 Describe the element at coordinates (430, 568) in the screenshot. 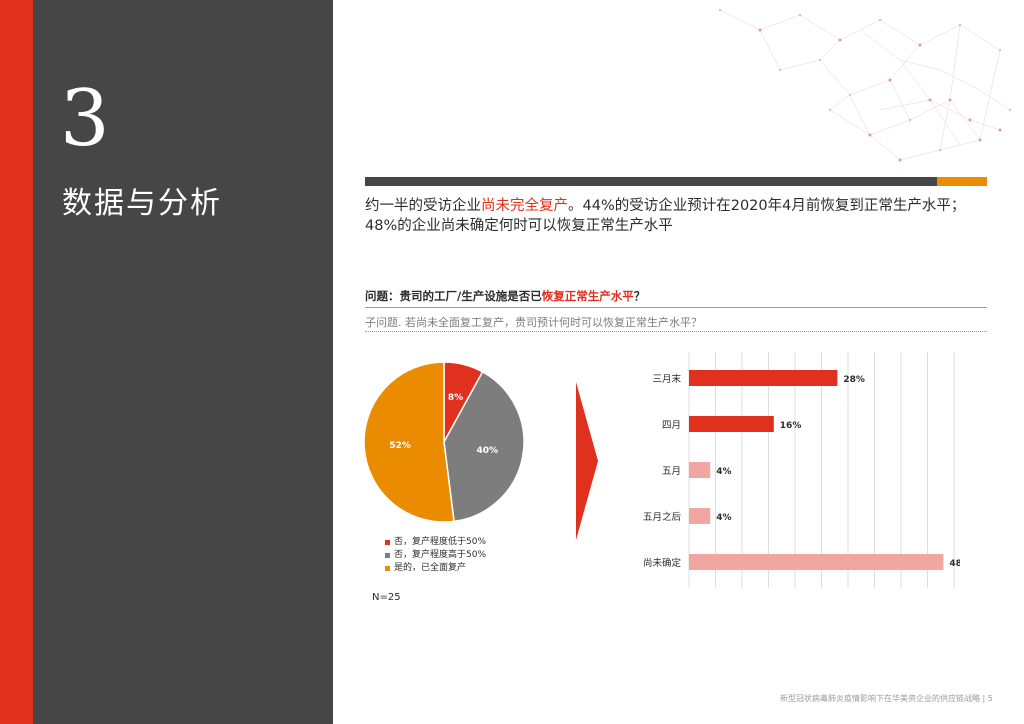

I see `legend-label: 是的，已全面复产` at that location.